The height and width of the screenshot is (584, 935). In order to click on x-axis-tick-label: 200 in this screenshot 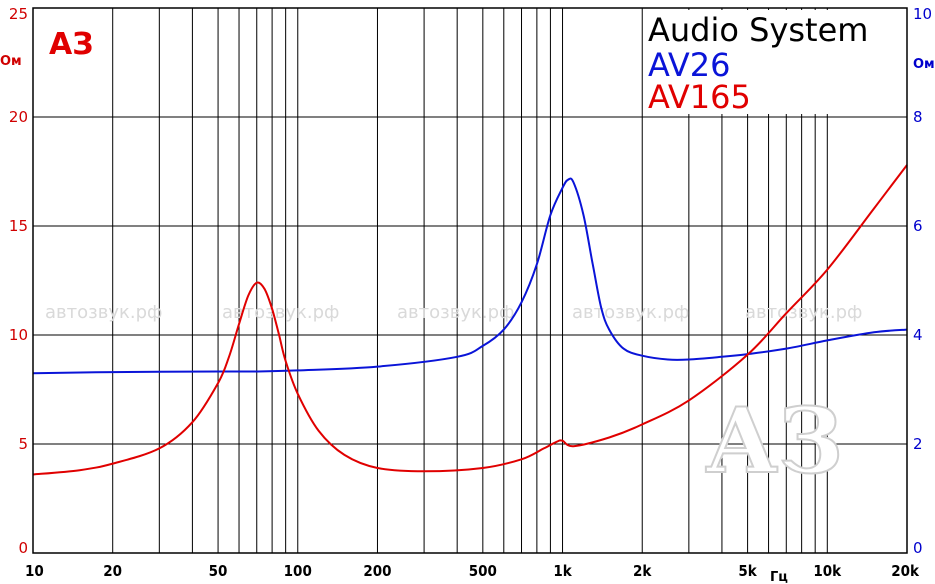, I will do `click(377, 571)`.